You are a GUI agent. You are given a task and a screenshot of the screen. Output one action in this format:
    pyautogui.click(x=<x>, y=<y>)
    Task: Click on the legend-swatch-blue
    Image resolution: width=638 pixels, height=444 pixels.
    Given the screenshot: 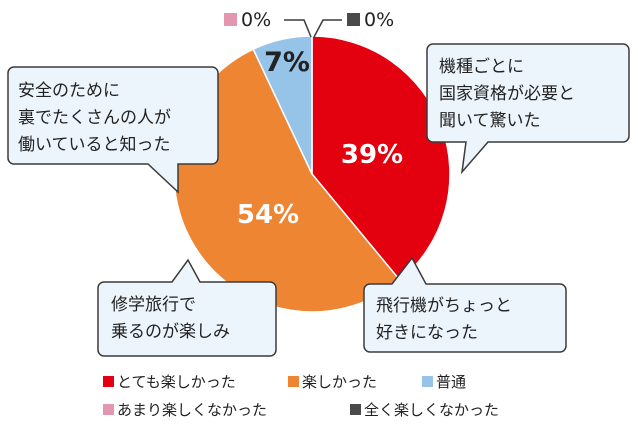 What is the action you would take?
    pyautogui.click(x=427, y=381)
    